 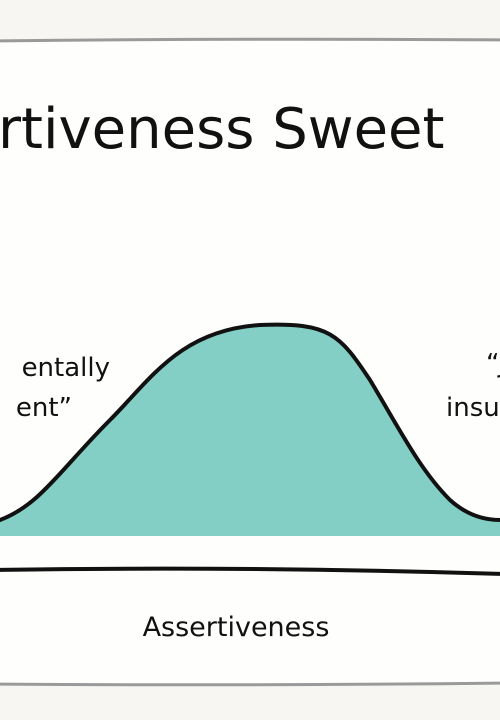 I want to click on right-annotation-line: “J, so click(x=493, y=364).